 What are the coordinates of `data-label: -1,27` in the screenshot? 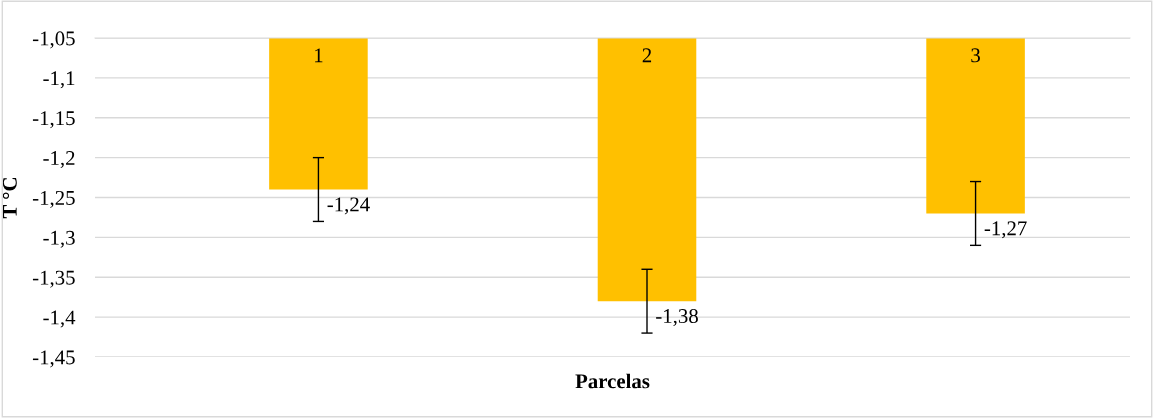 It's located at (1005, 230).